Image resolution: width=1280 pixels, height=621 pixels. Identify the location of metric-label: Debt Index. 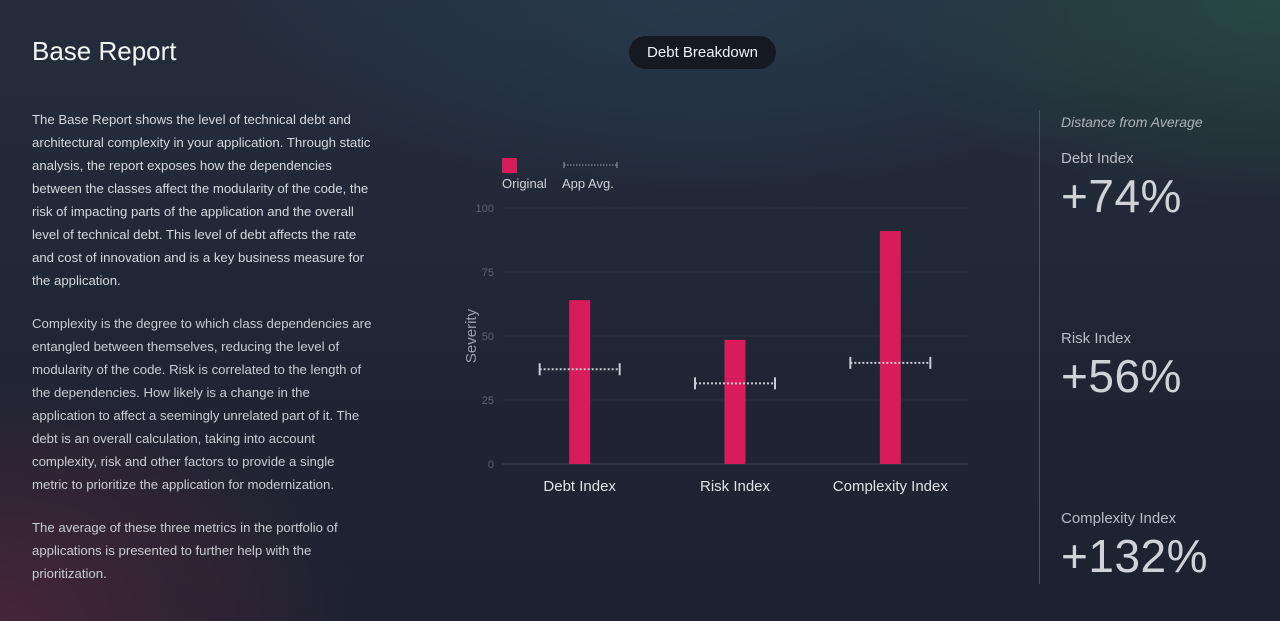
(1097, 158).